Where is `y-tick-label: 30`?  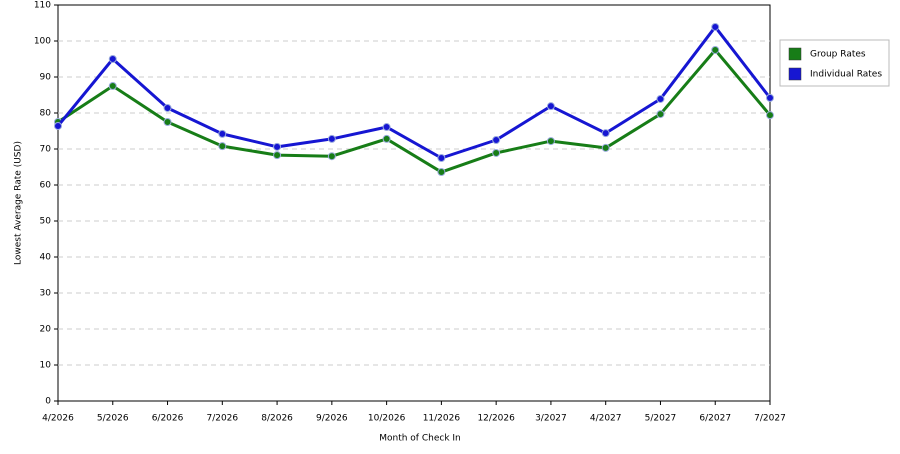 y-tick-label: 30 is located at coordinates (46, 294).